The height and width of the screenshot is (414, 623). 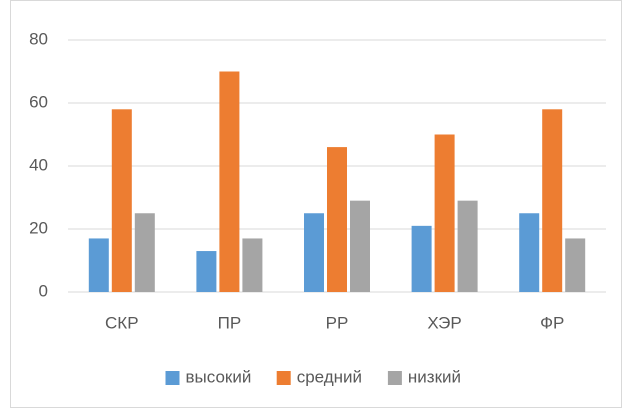 I want to click on y-tick-label: 60, so click(x=38, y=101).